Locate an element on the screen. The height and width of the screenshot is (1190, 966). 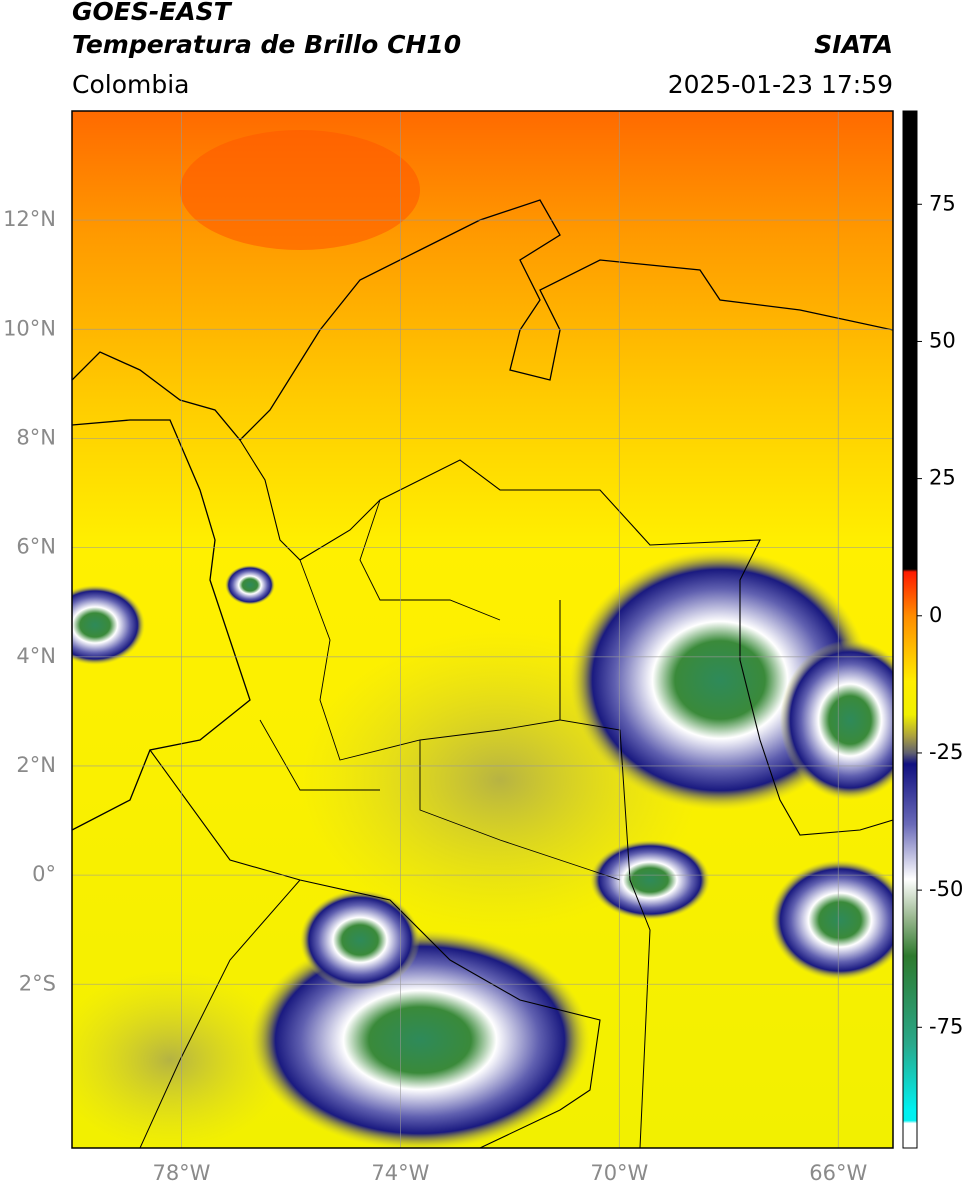
y-tick-label: 2°S is located at coordinates (37, 983).